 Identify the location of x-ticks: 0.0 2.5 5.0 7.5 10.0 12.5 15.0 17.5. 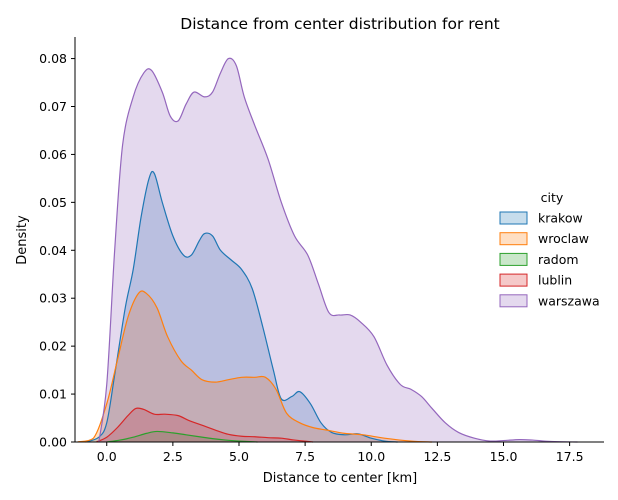
(340, 453).